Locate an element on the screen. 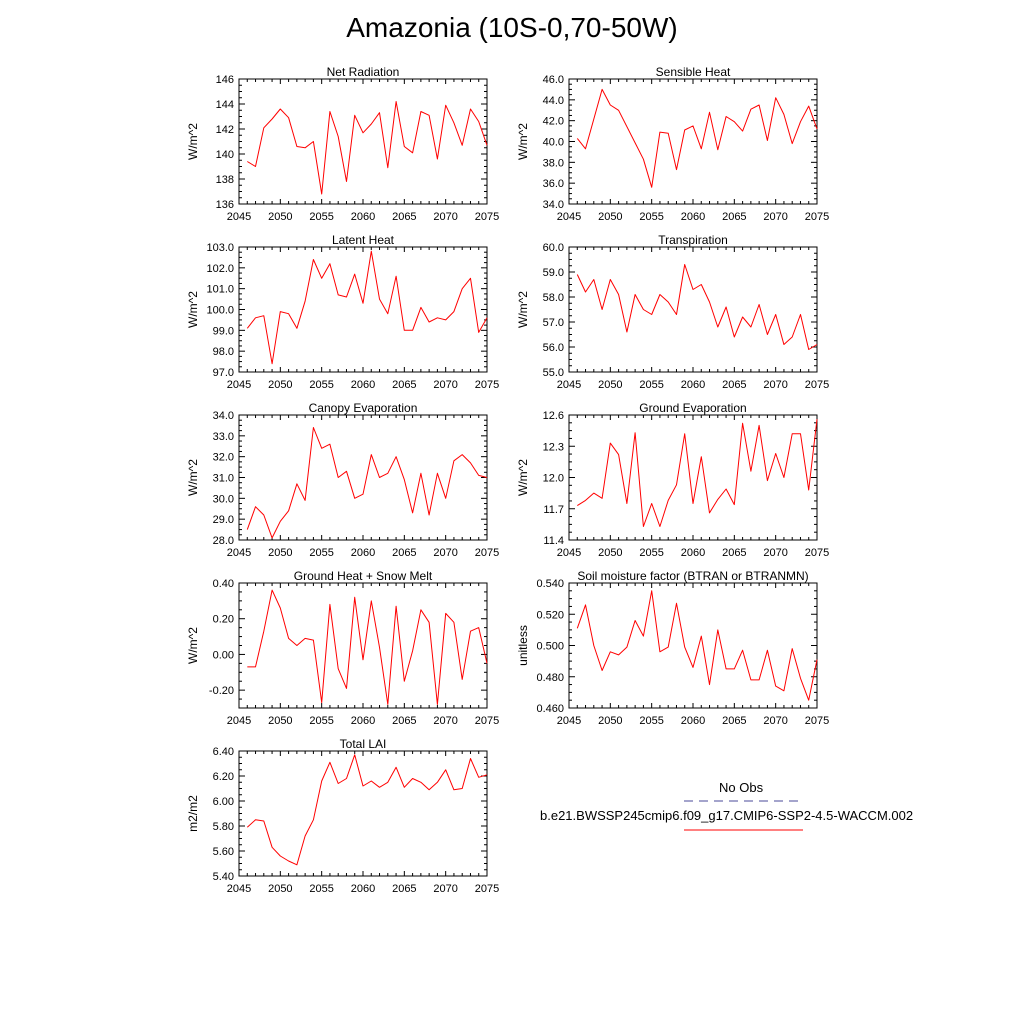  panel-title: Latent Heat is located at coordinates (363, 240).